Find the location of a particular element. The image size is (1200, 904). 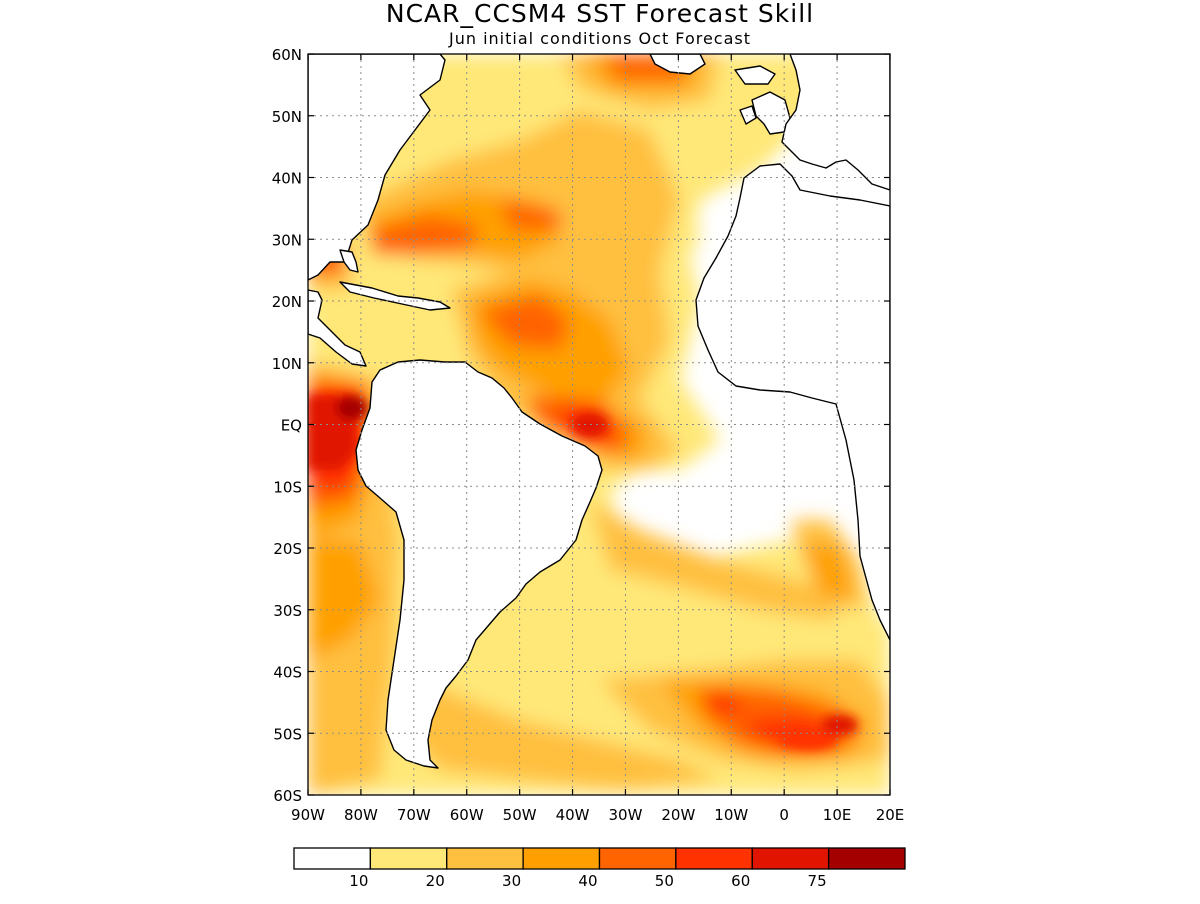

greenland-land is located at coordinates (677, 64).